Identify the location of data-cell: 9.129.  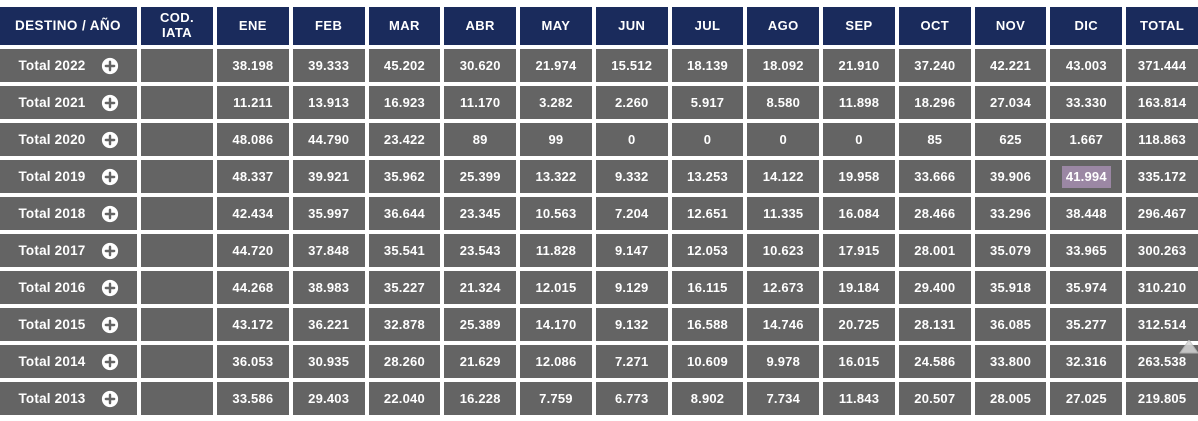
(631, 287).